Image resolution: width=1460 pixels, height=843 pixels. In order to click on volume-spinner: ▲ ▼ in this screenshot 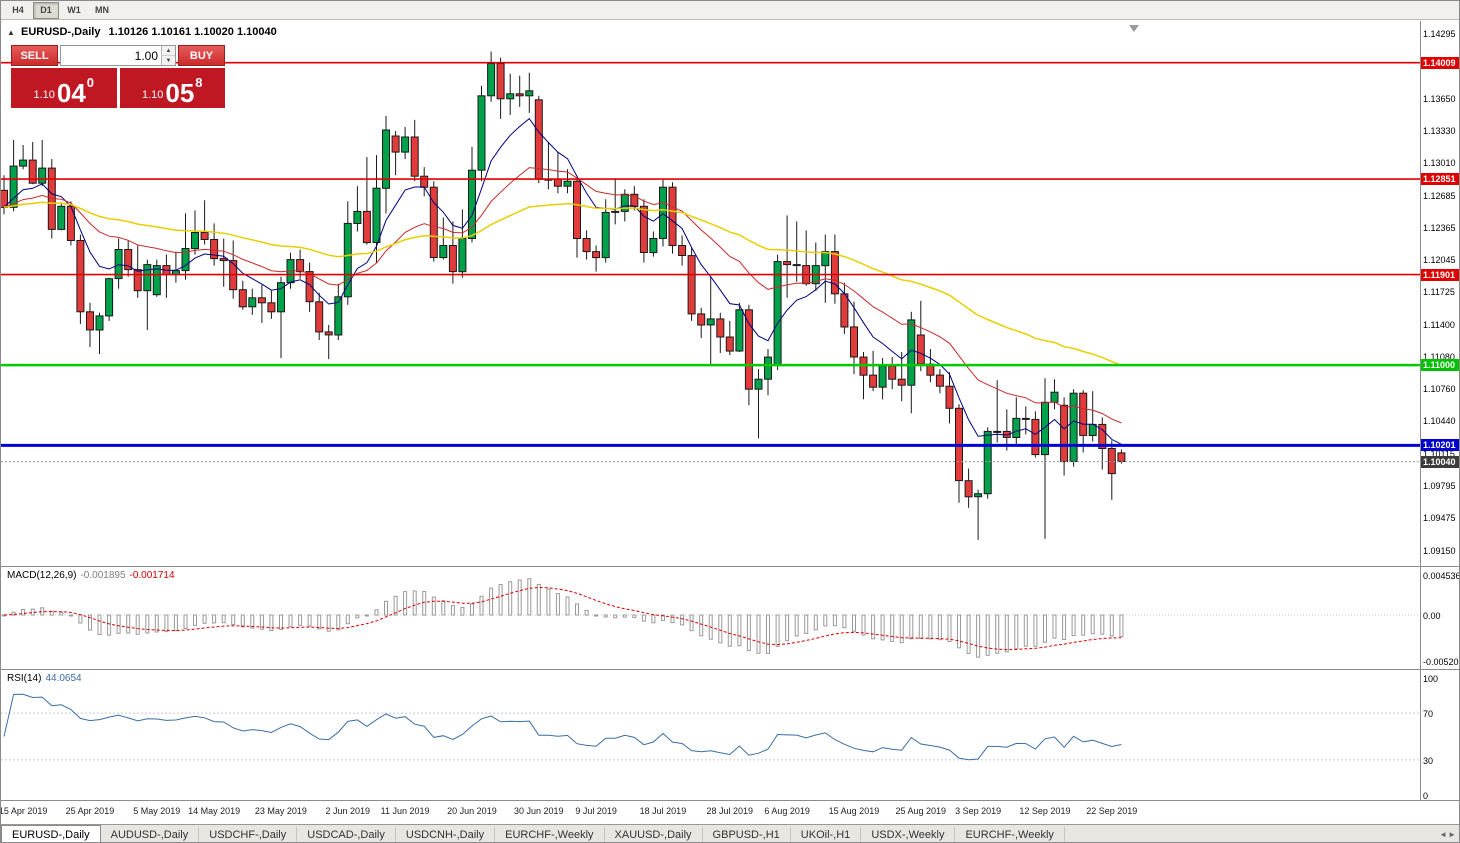, I will do `click(168, 55)`.